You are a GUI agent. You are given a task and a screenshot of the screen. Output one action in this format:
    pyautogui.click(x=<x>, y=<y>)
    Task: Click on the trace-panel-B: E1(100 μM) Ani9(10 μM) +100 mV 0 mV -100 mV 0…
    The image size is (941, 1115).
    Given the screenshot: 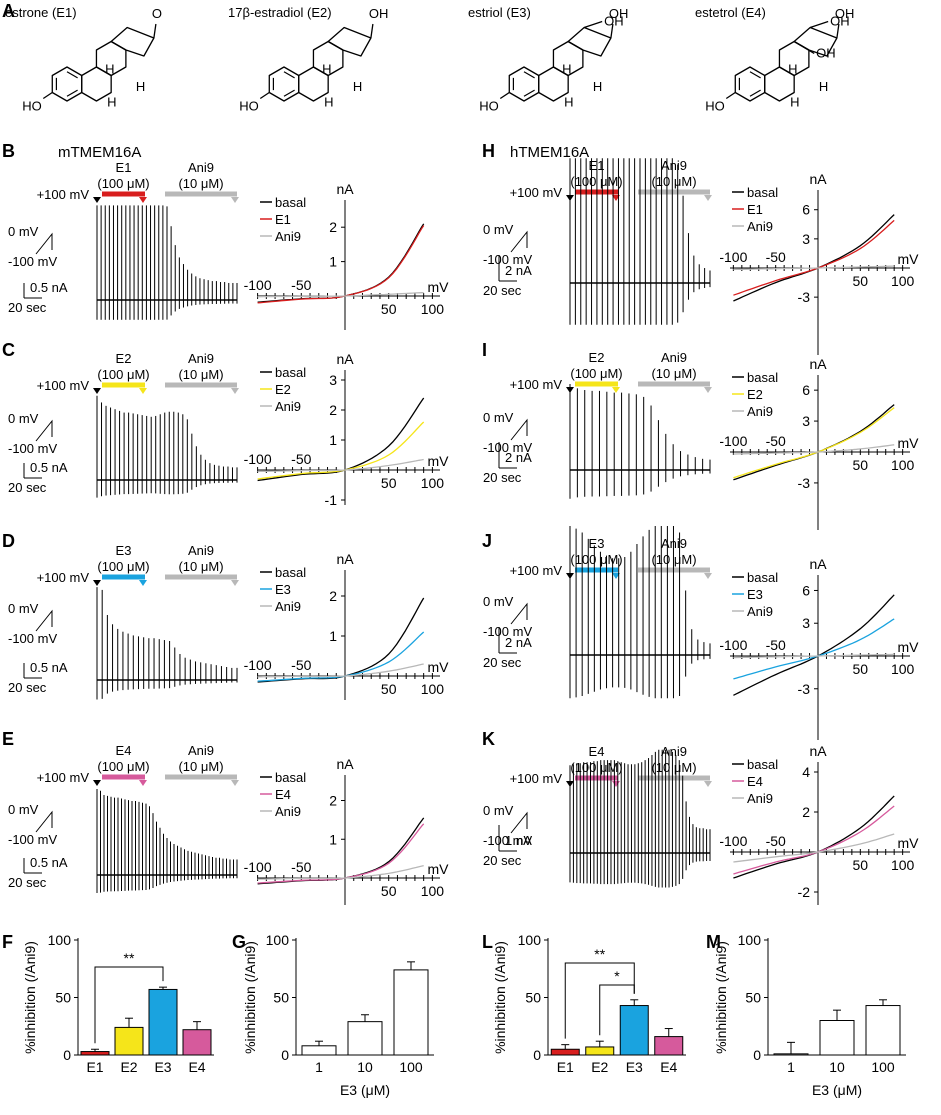 What is the action you would take?
    pyautogui.click(x=123, y=240)
    